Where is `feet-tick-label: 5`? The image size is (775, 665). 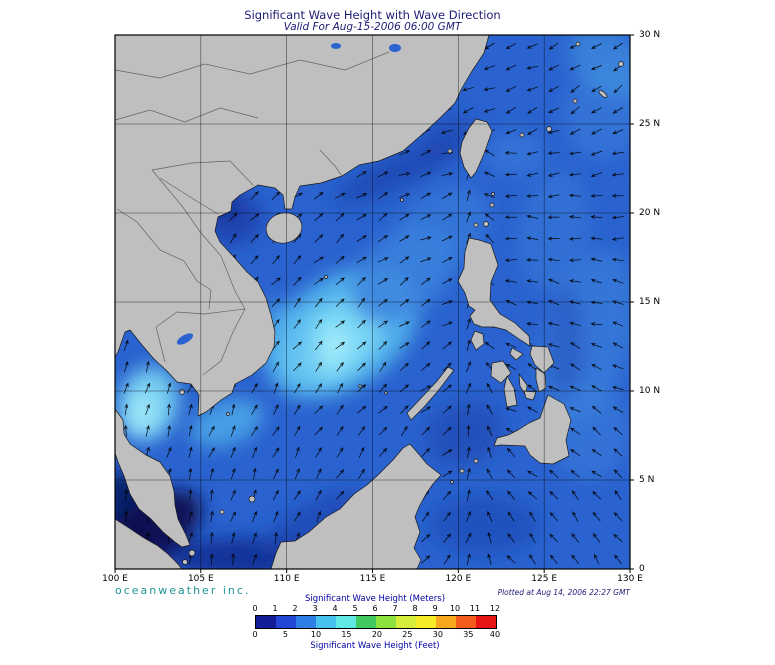 feet-tick-label: 5 is located at coordinates (285, 634).